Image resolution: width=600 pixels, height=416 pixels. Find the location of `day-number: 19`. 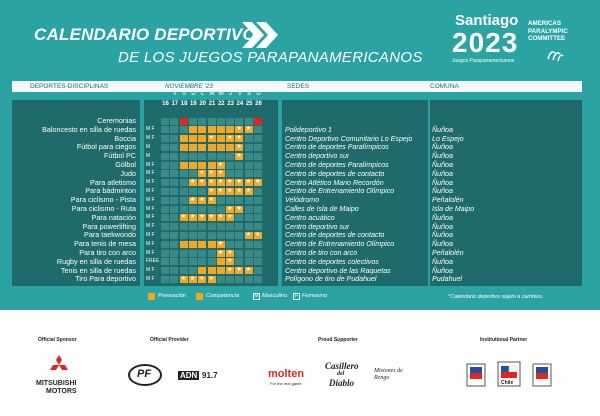

day-number: 19 is located at coordinates (193, 104).